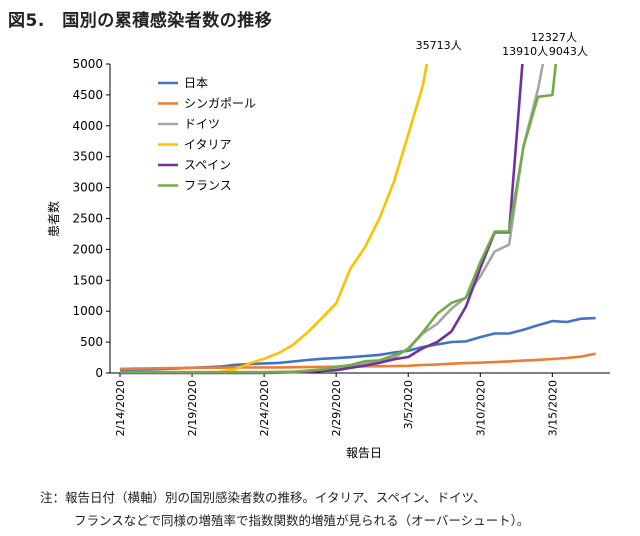  What do you see at coordinates (87, 95) in the screenshot?
I see `y-tick-label: 4500` at bounding box center [87, 95].